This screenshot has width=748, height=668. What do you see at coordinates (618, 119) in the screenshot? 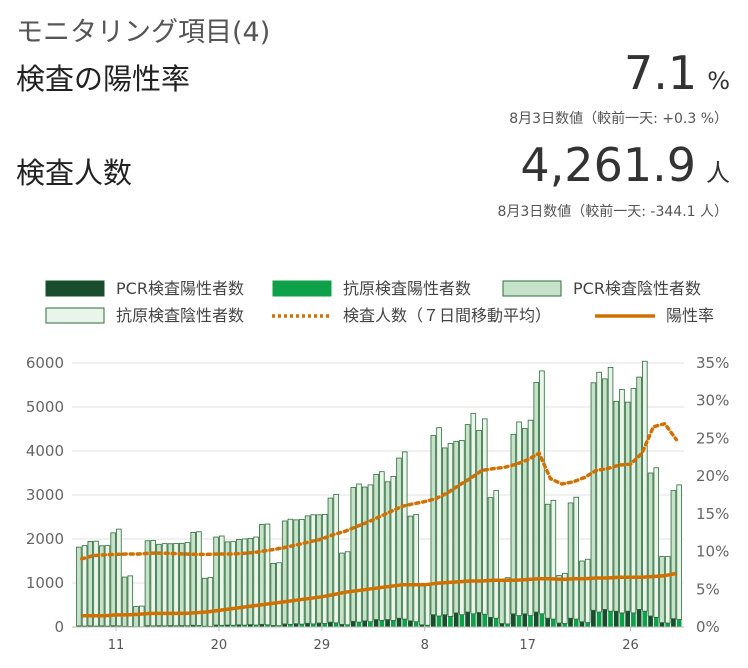
I see `positivity-rate-sub: 8月3日数値（較前一天: +0.3 %）` at bounding box center [618, 119].